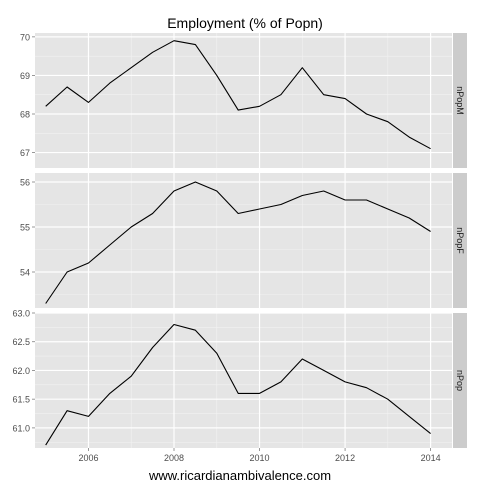 This screenshot has width=480, height=480. What do you see at coordinates (25, 37) in the screenshot?
I see `y-tick-label: 70` at bounding box center [25, 37].